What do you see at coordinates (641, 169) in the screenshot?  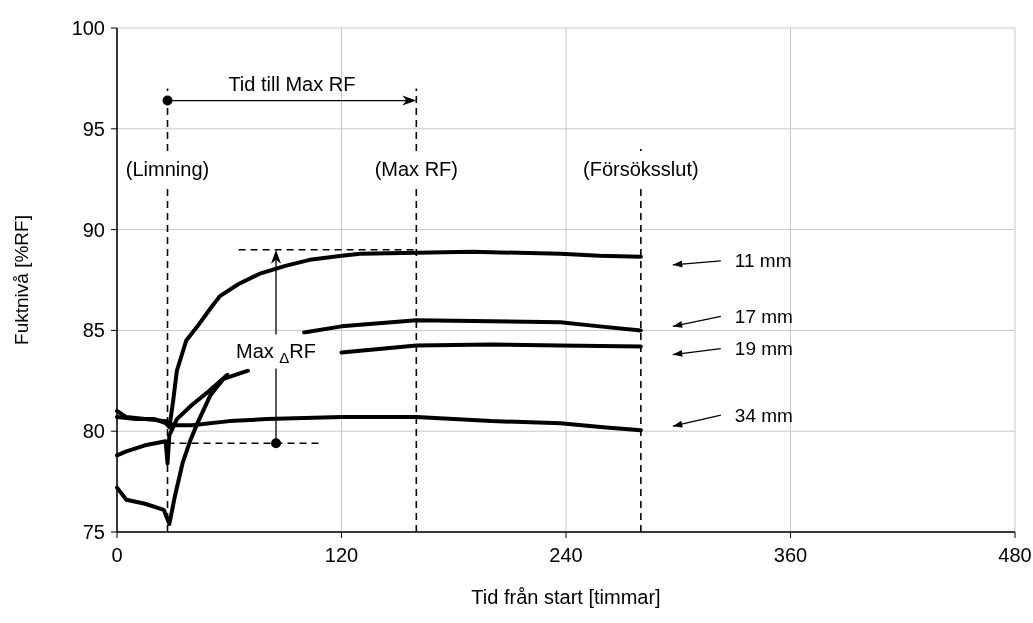 I see `ref-line-label: (Försöksslut)` at bounding box center [641, 169].